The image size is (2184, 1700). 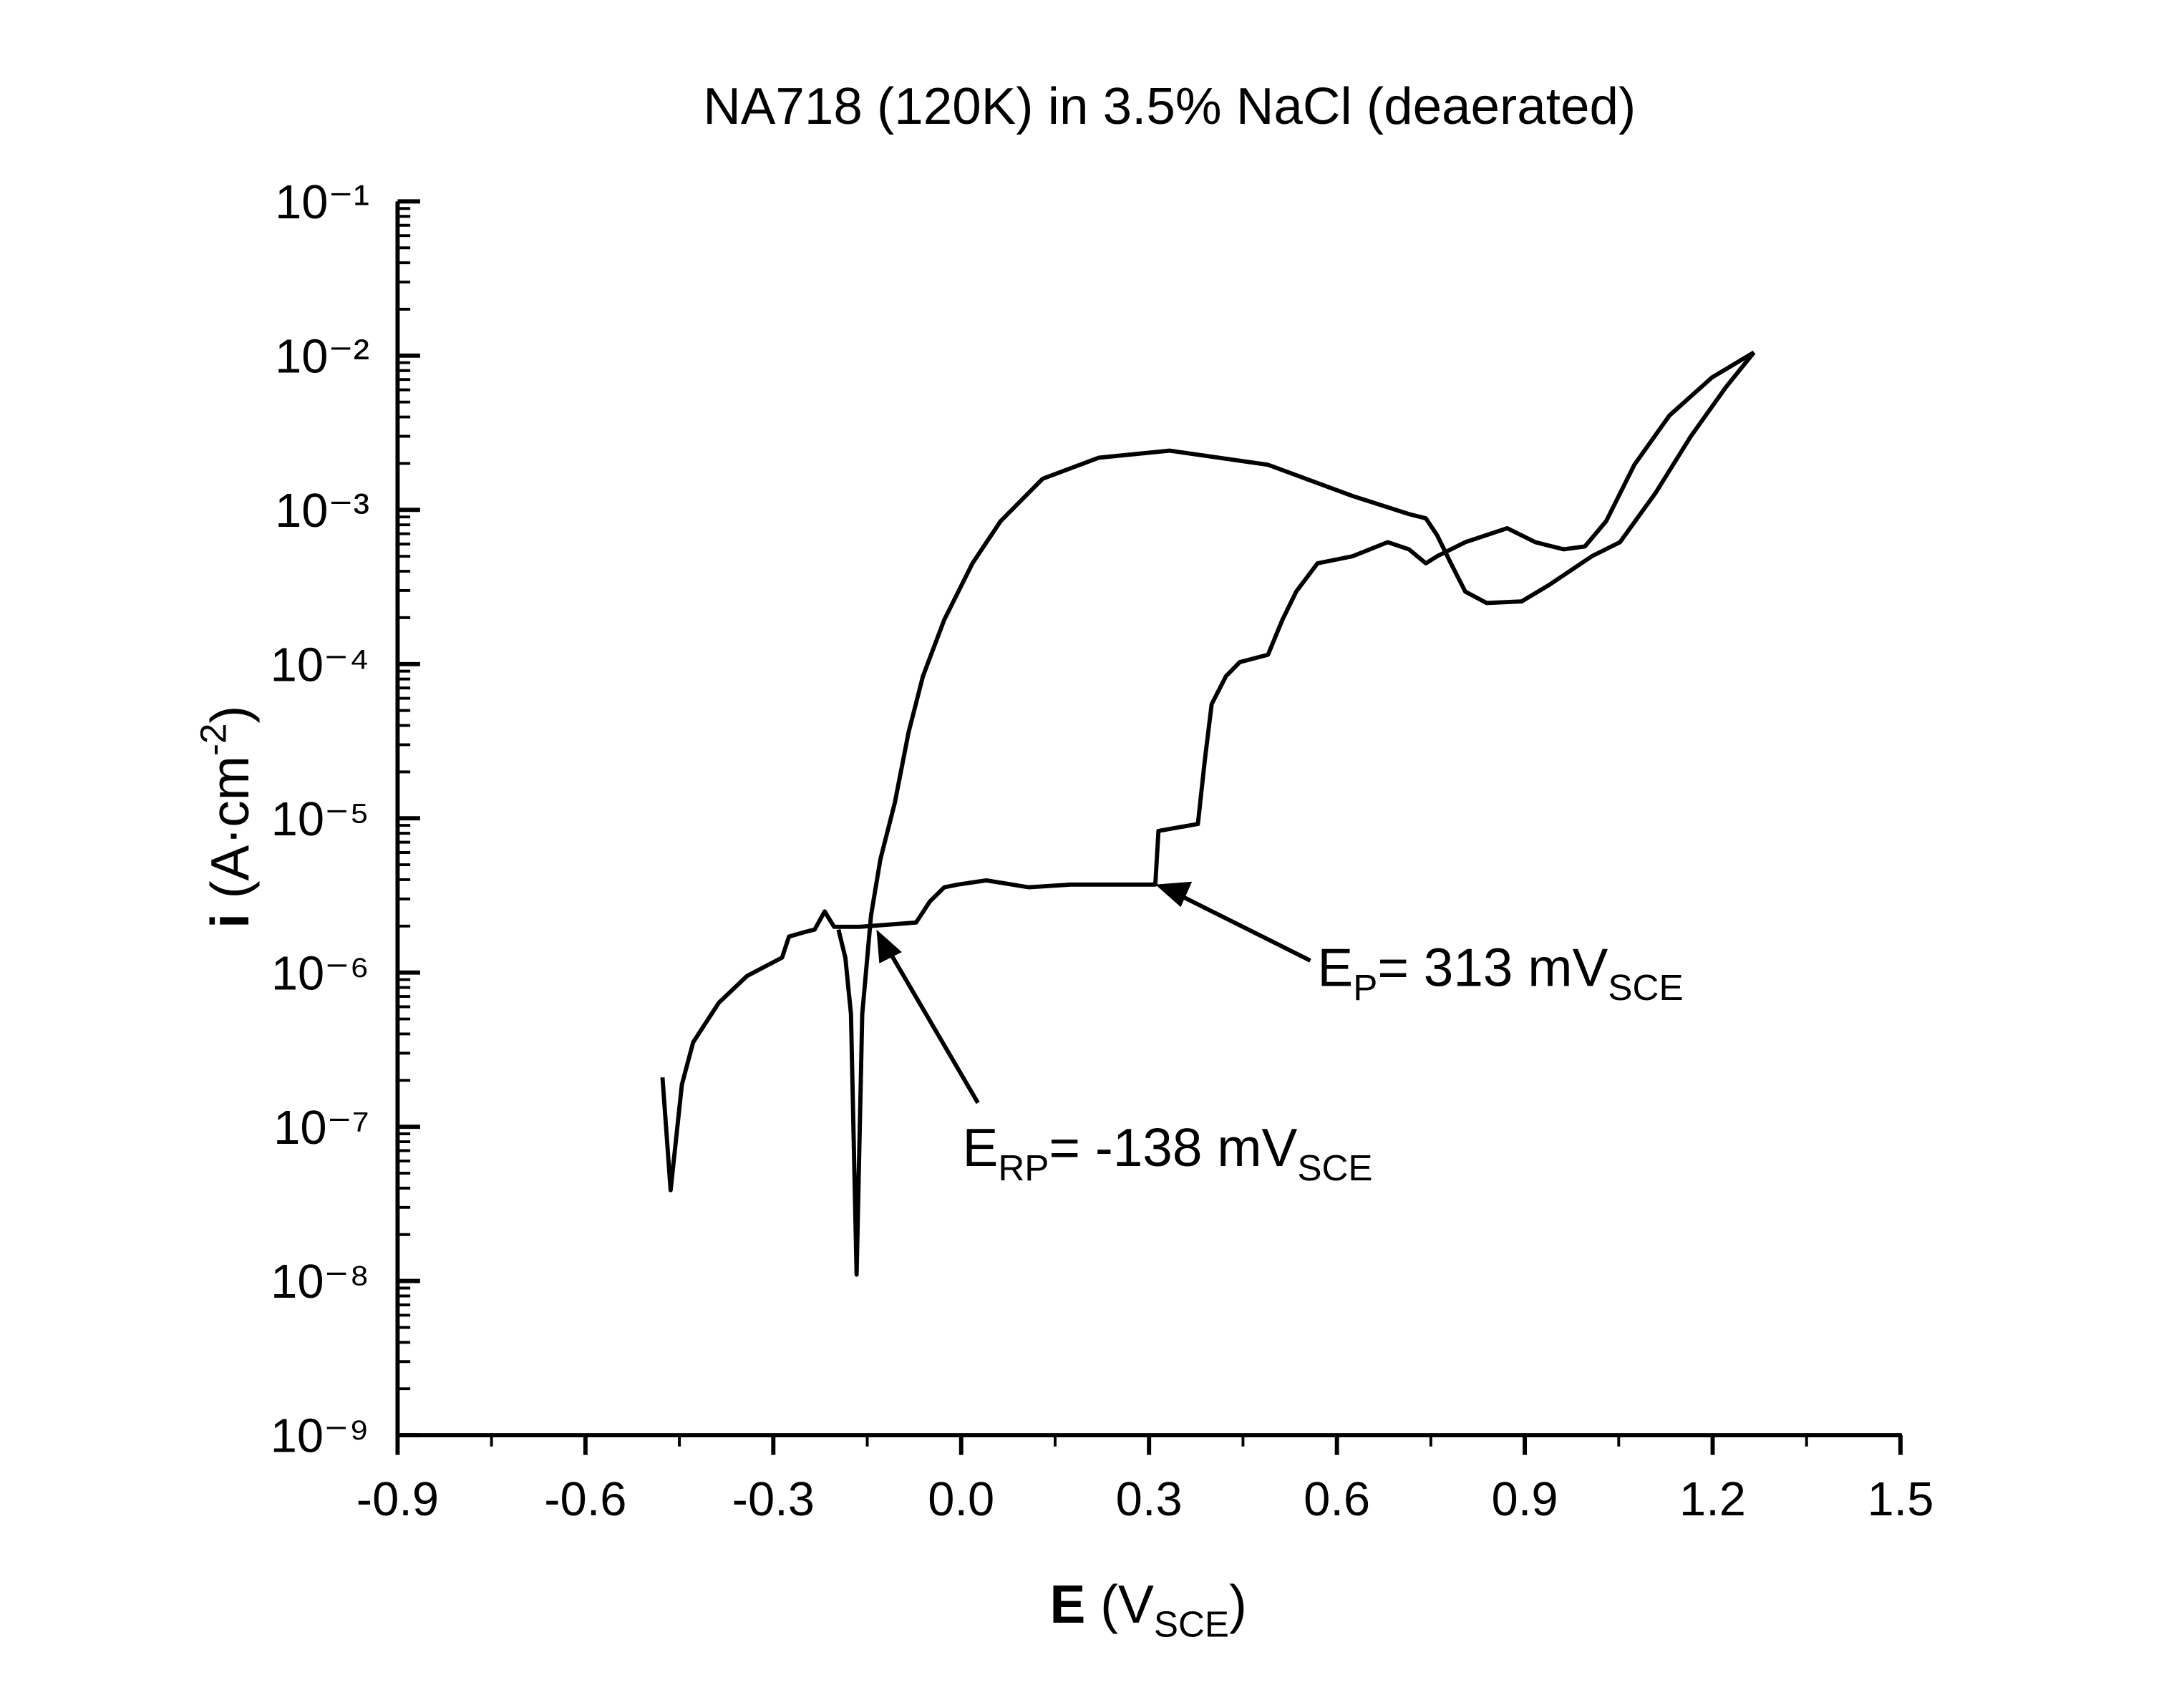 I want to click on y-axis-title-part: ), so click(x=230, y=715).